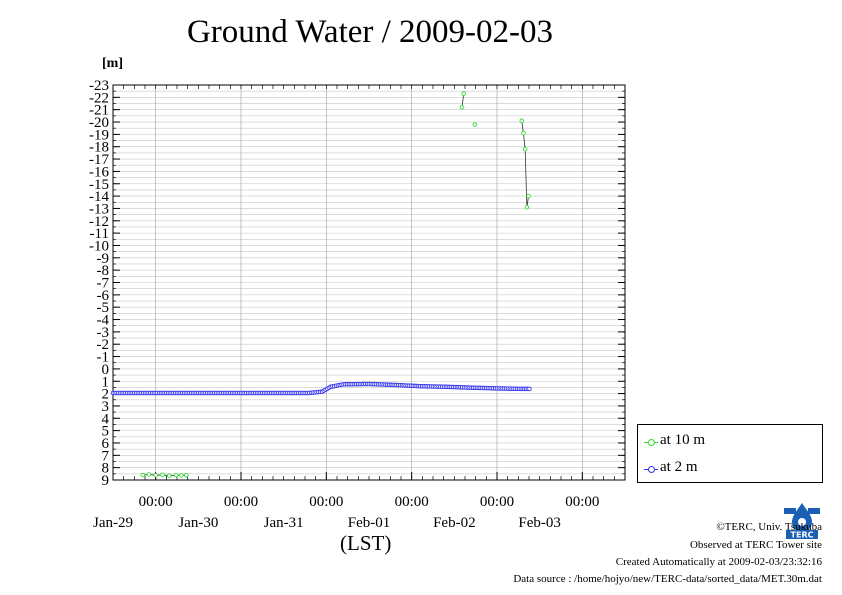 This screenshot has width=842, height=595. I want to click on y-tick-label: -1, so click(103, 358).